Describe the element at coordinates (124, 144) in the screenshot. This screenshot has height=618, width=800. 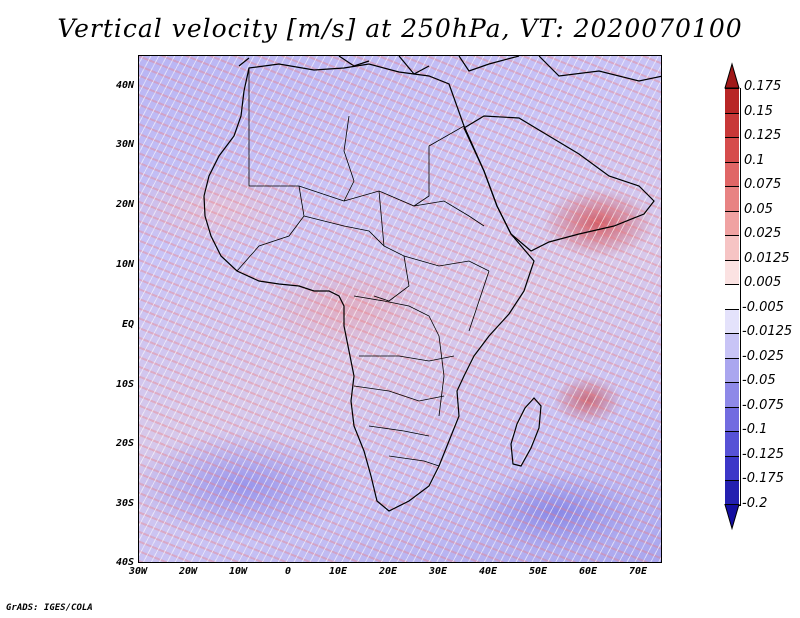
I see `lat-tick-label: 30N` at that location.